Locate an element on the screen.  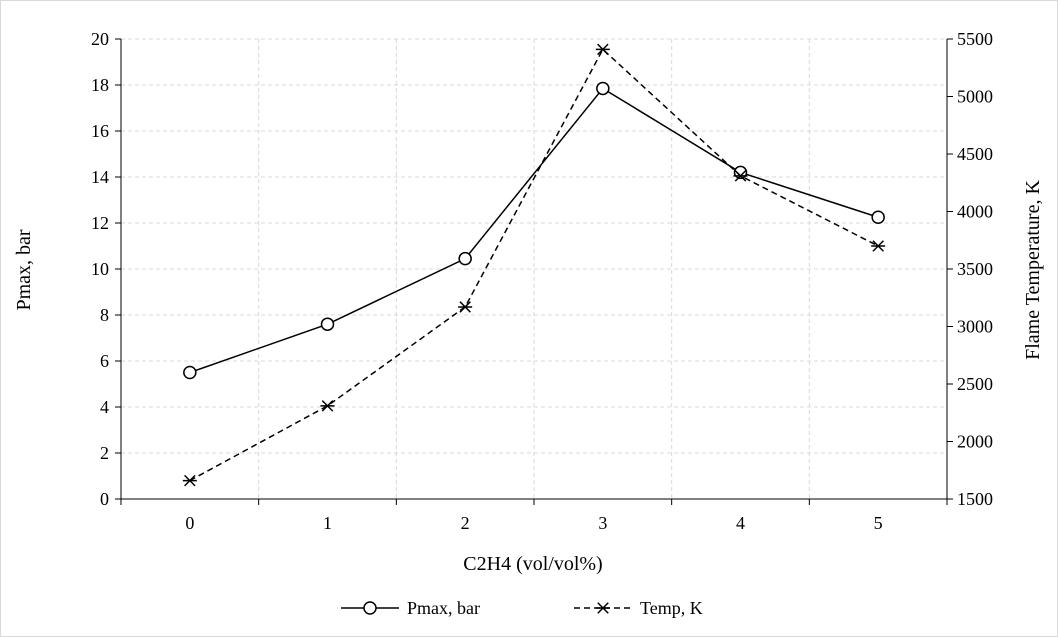
y-left-tick-label: 12 is located at coordinates (100, 223).